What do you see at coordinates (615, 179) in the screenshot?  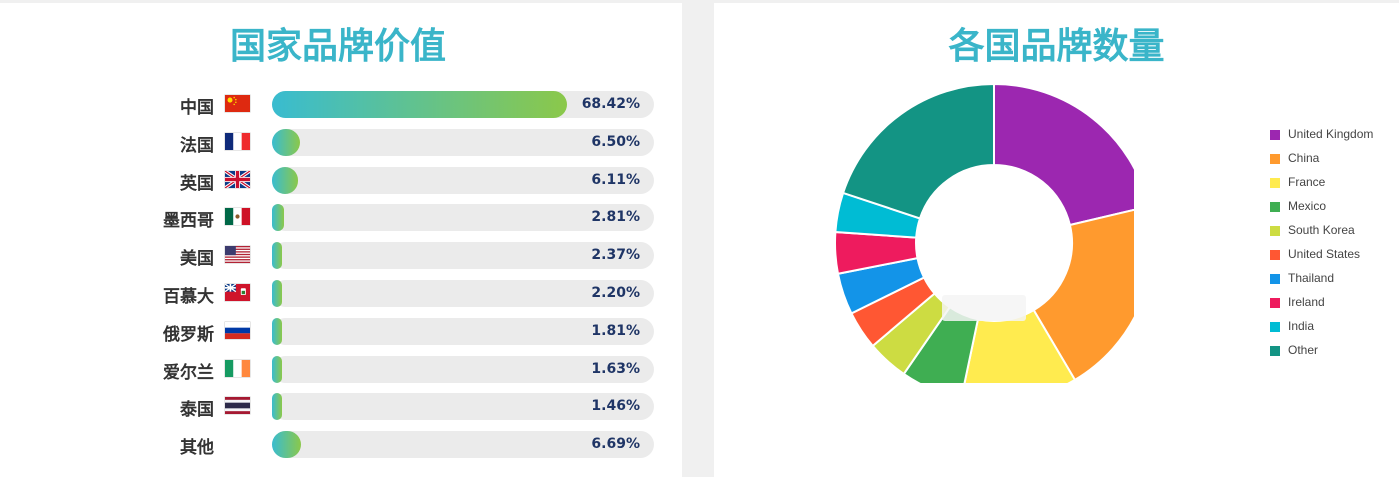 I see `bar-value-label: 6.11%` at bounding box center [615, 179].